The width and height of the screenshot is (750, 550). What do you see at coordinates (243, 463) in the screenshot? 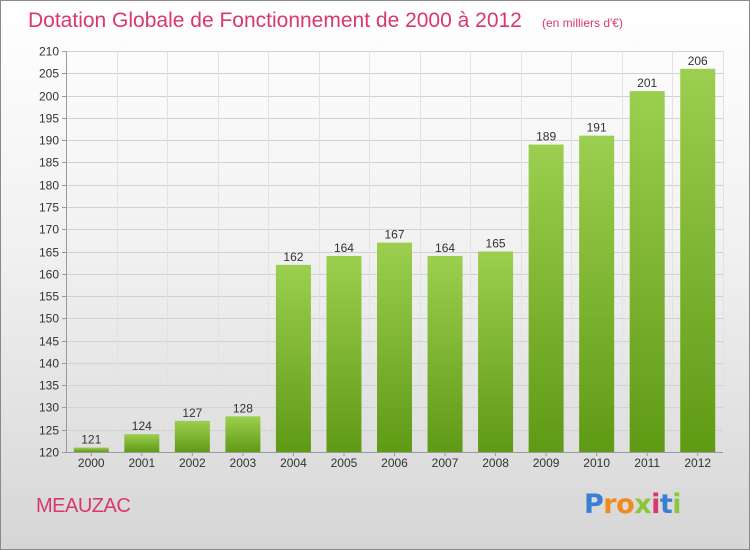
I see `x-tick-label-2003: 2003` at bounding box center [243, 463].